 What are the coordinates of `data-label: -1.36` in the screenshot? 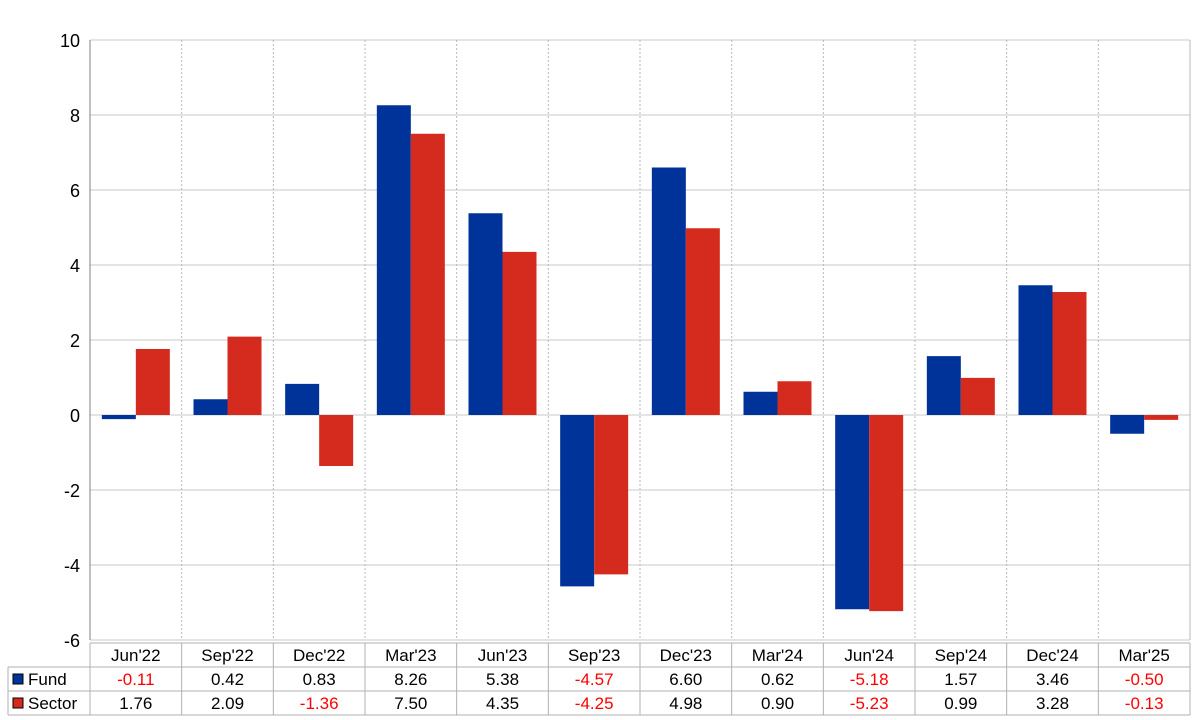 It's located at (319, 703).